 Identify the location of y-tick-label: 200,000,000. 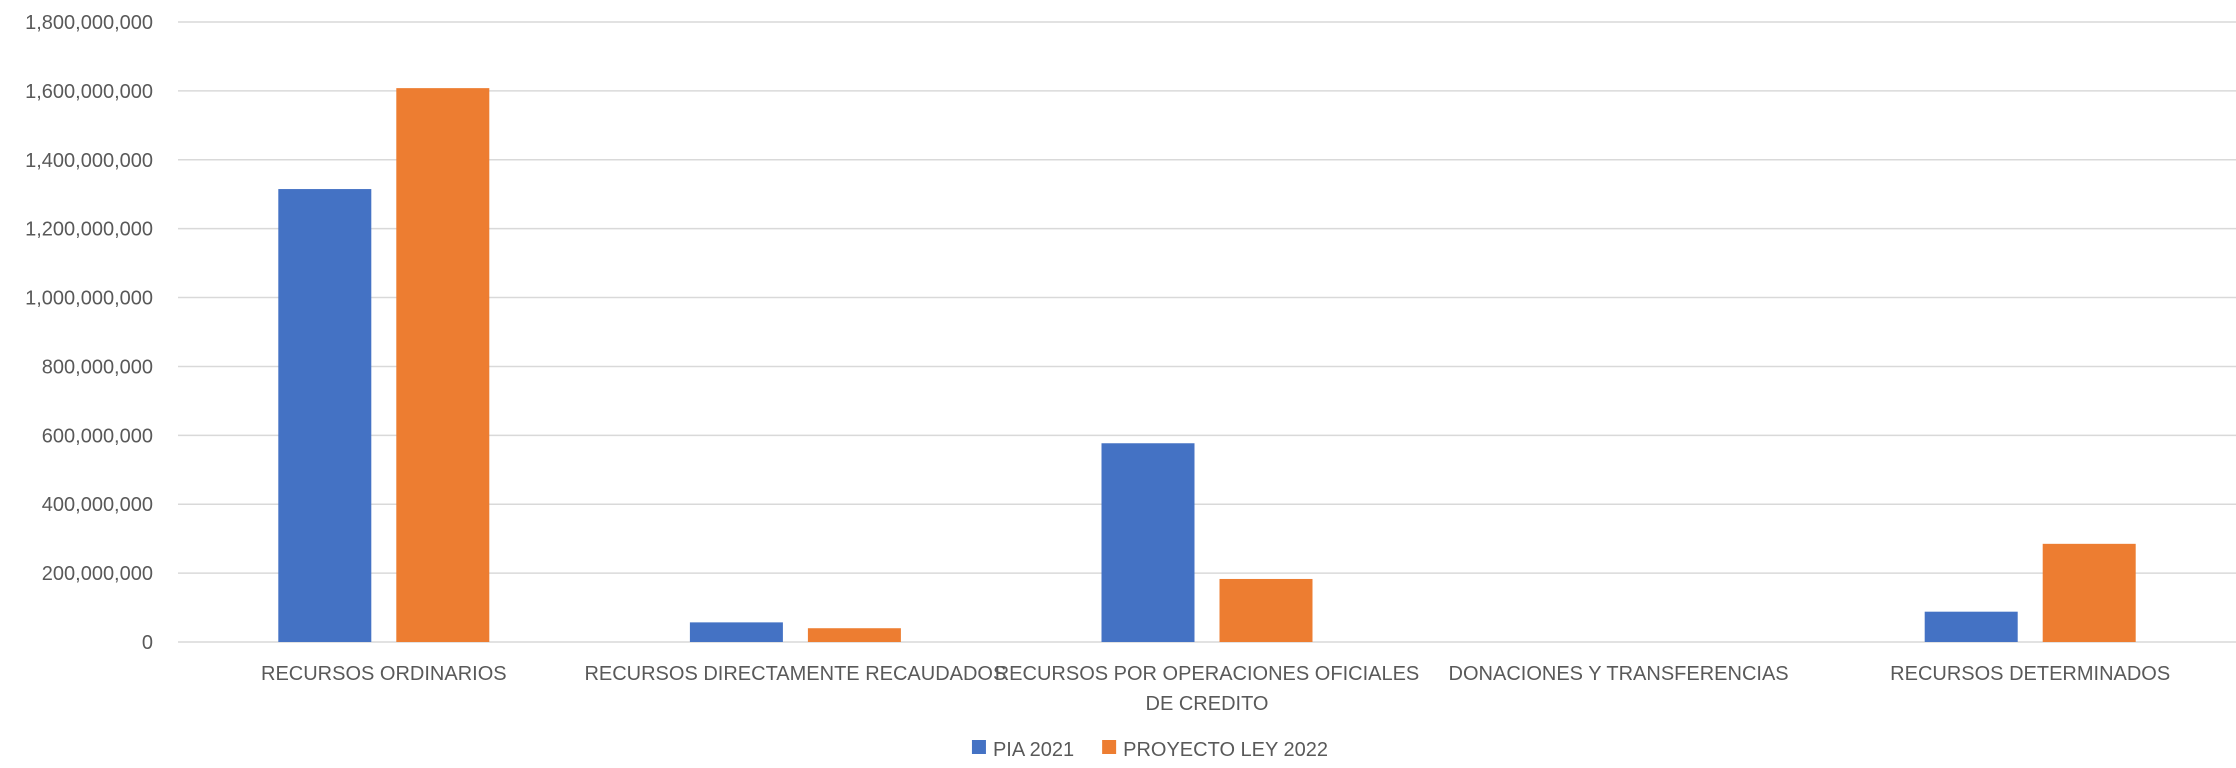
(97, 574).